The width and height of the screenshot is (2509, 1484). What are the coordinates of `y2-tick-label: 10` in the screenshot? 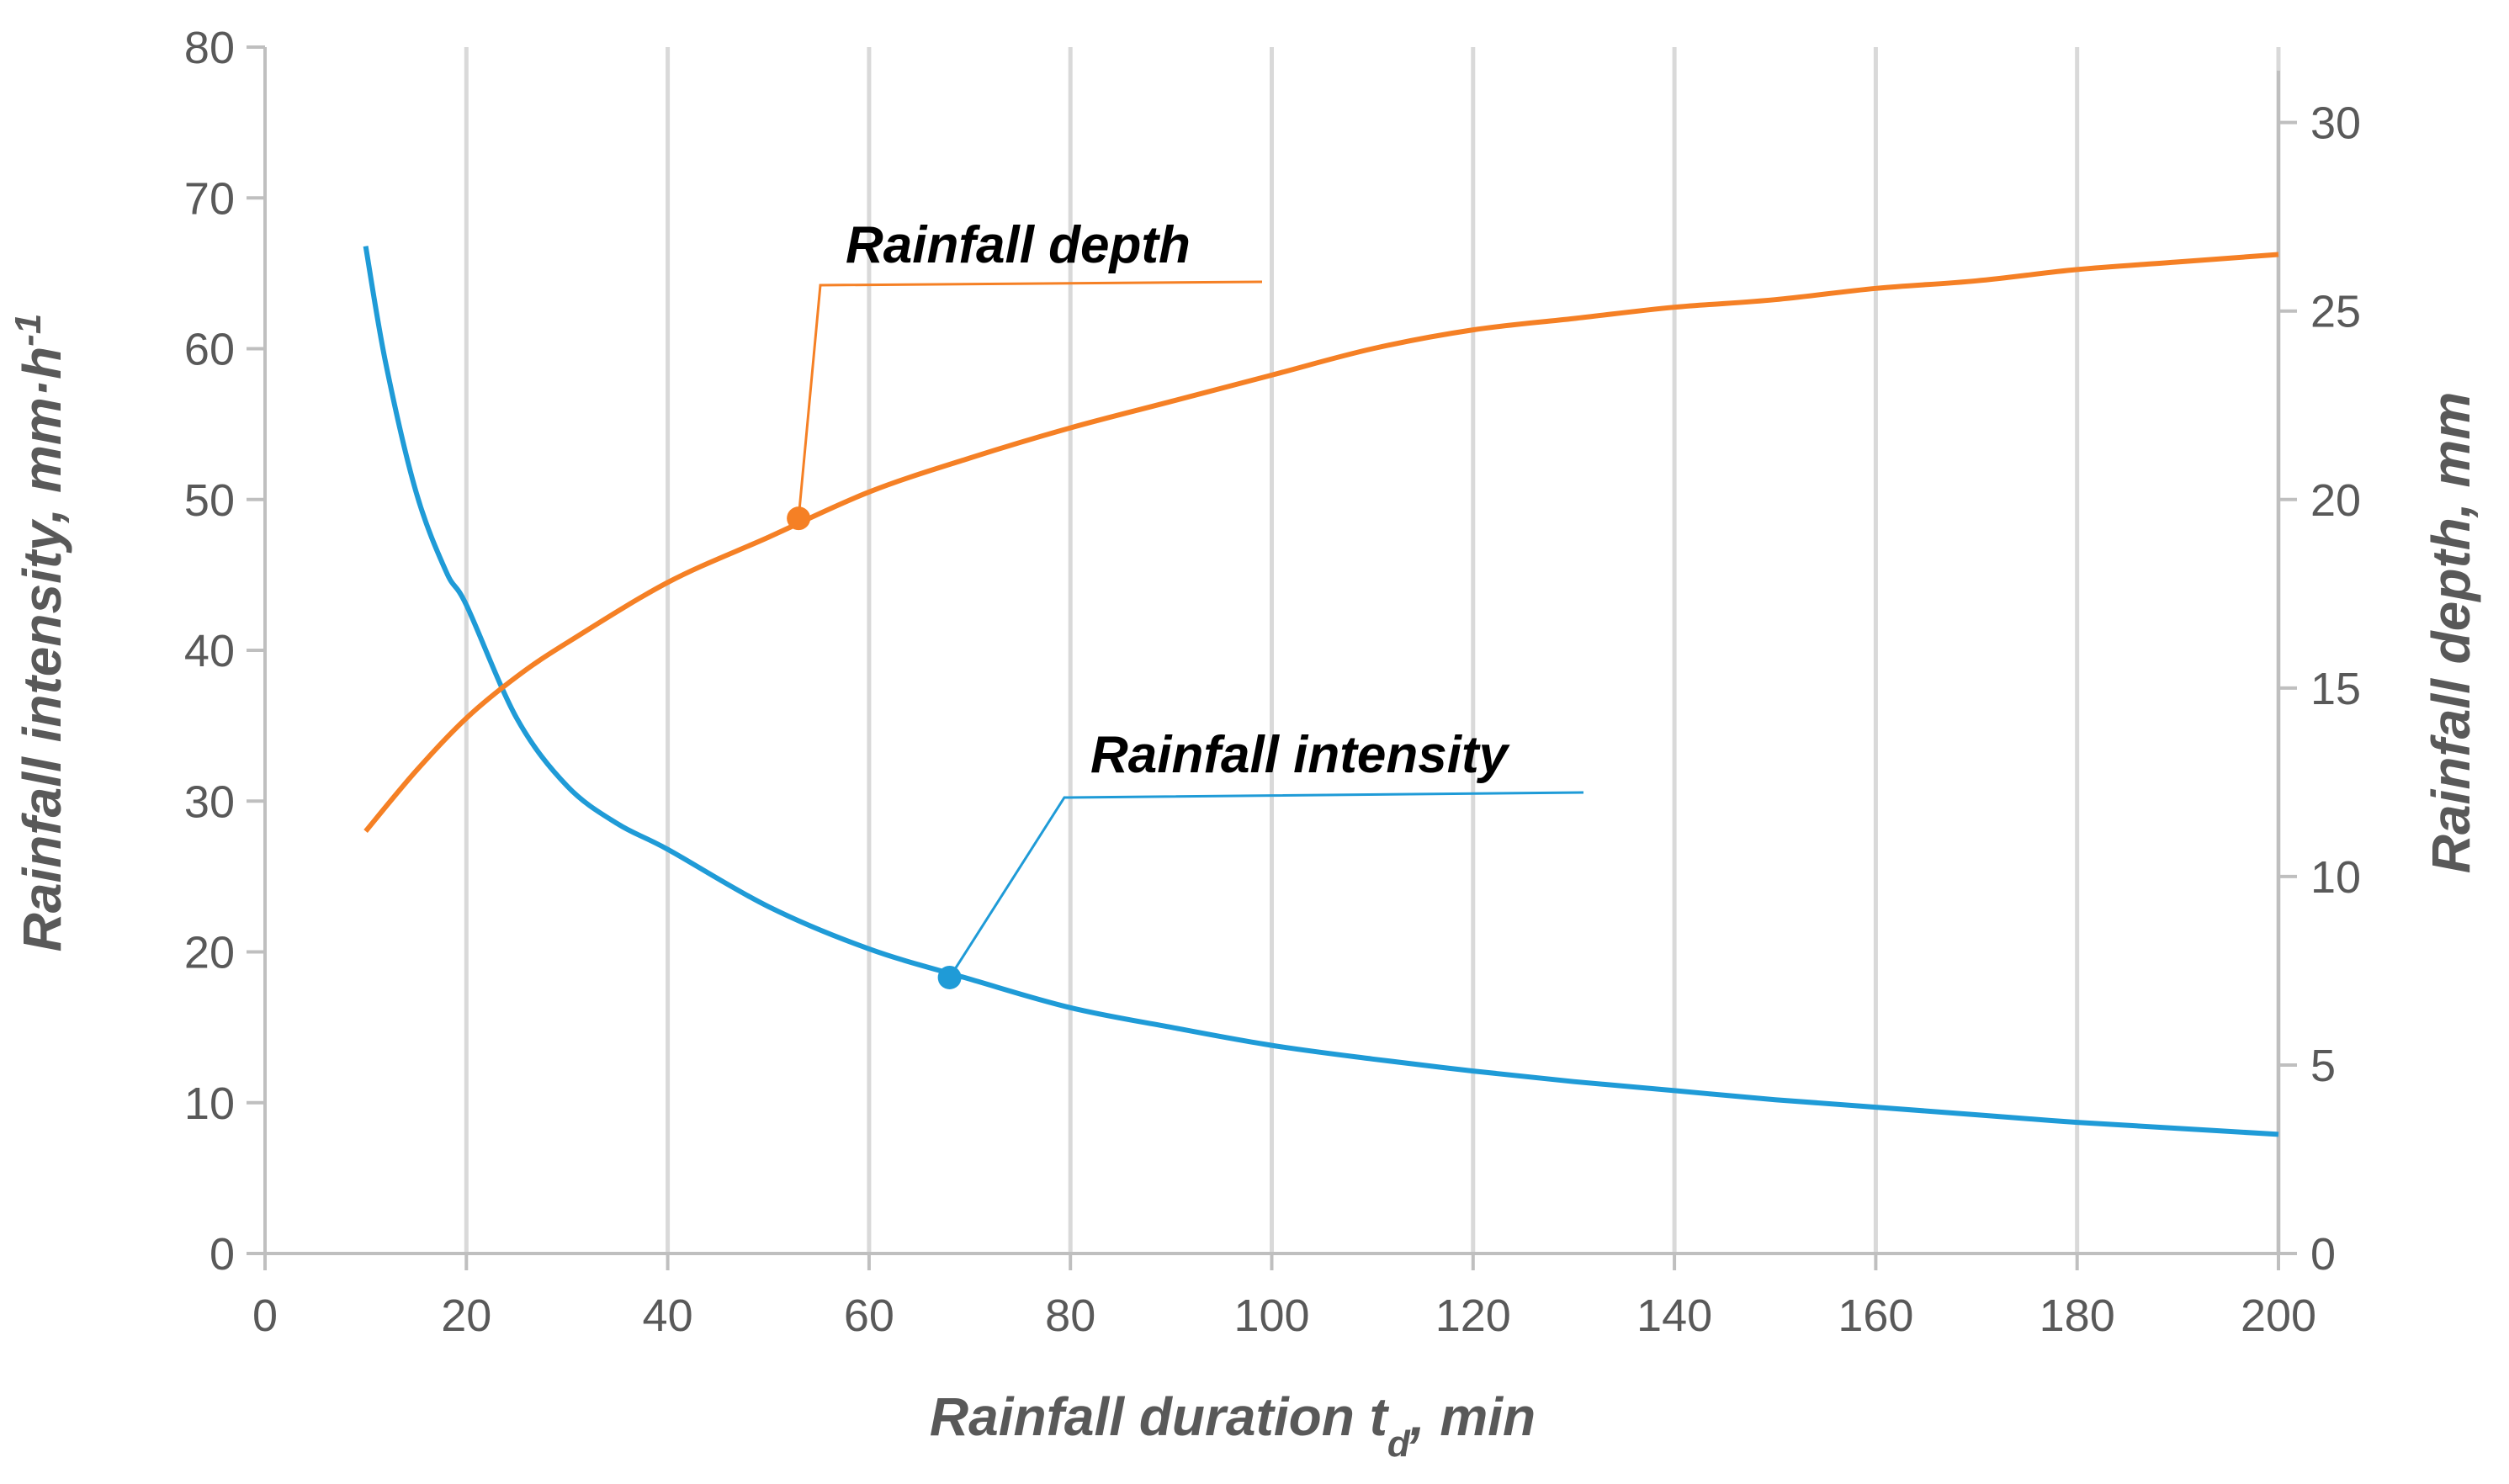 It's located at (2335, 877).